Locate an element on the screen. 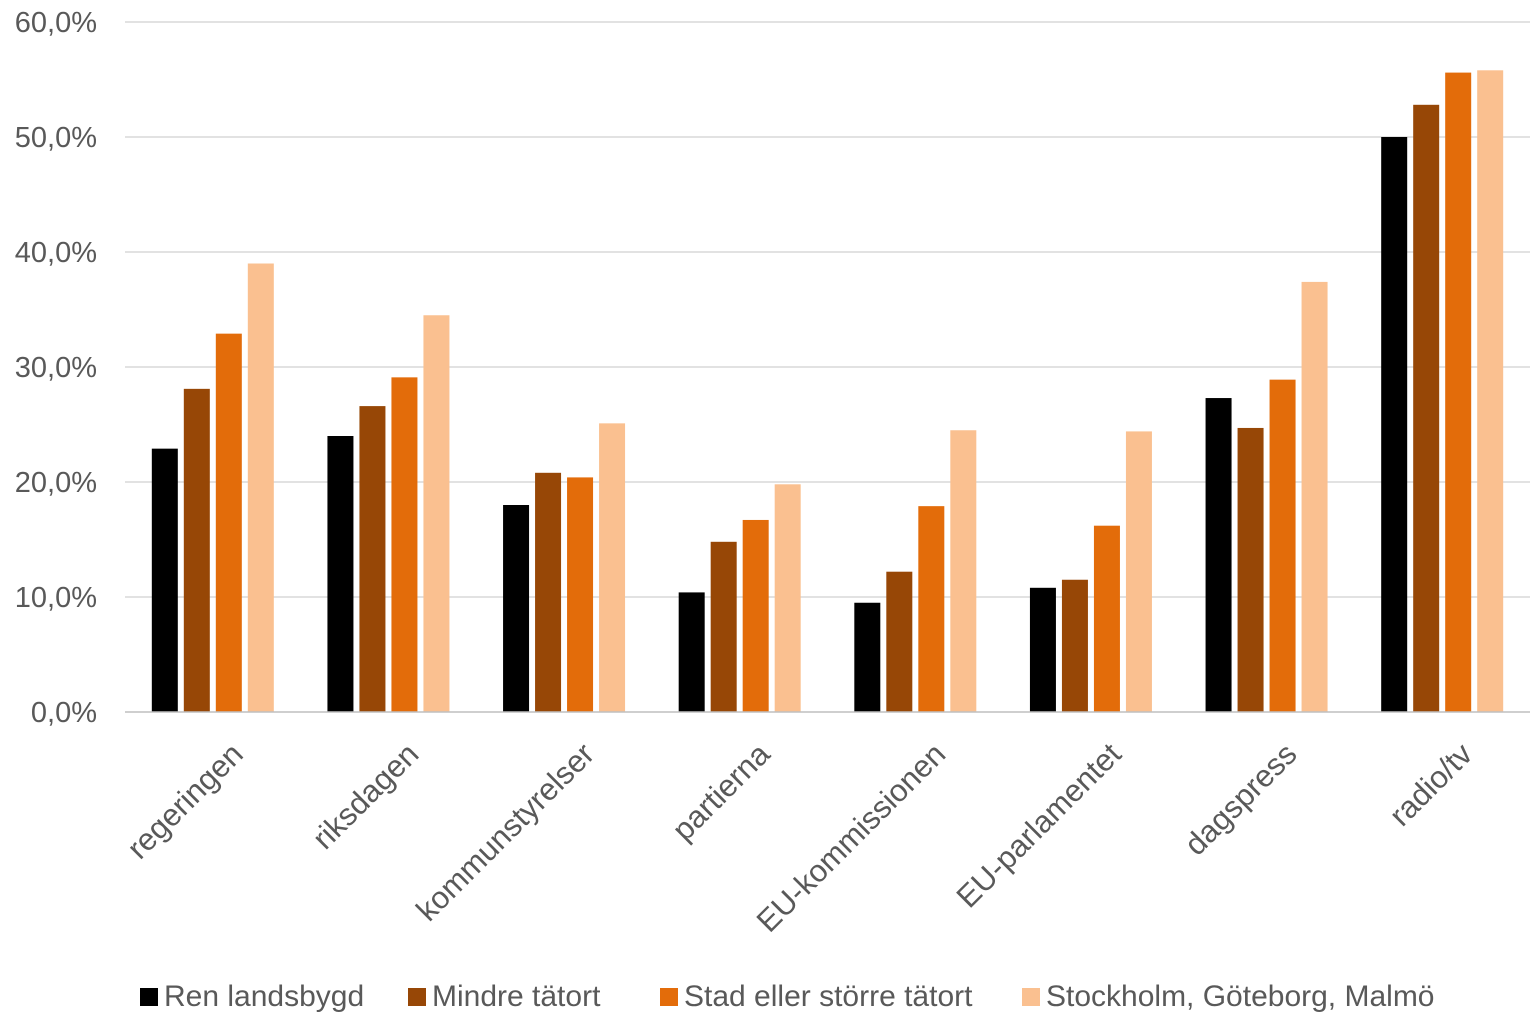 The image size is (1531, 1024). y-axis-ticks: 0,0% 10,0% 20,0% 30,0% 40,0% 50,0% 60,0% is located at coordinates (56, 368).